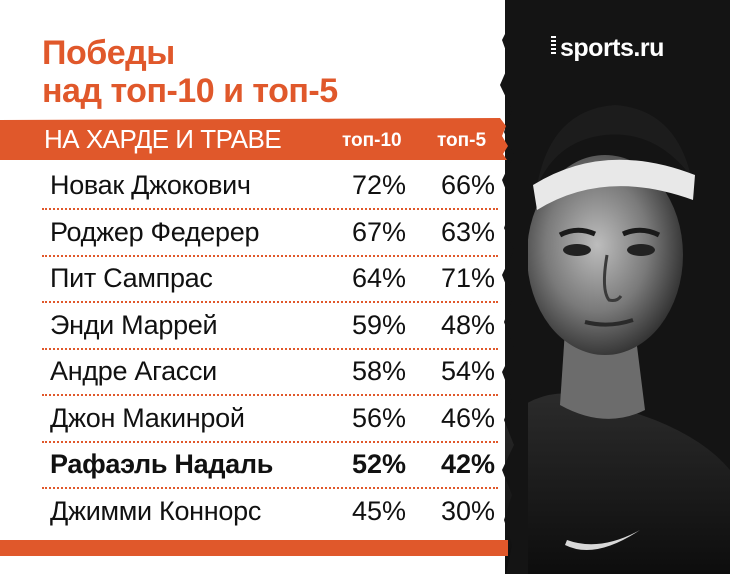  What do you see at coordinates (553, 46) in the screenshot?
I see `logo-mark-icon` at bounding box center [553, 46].